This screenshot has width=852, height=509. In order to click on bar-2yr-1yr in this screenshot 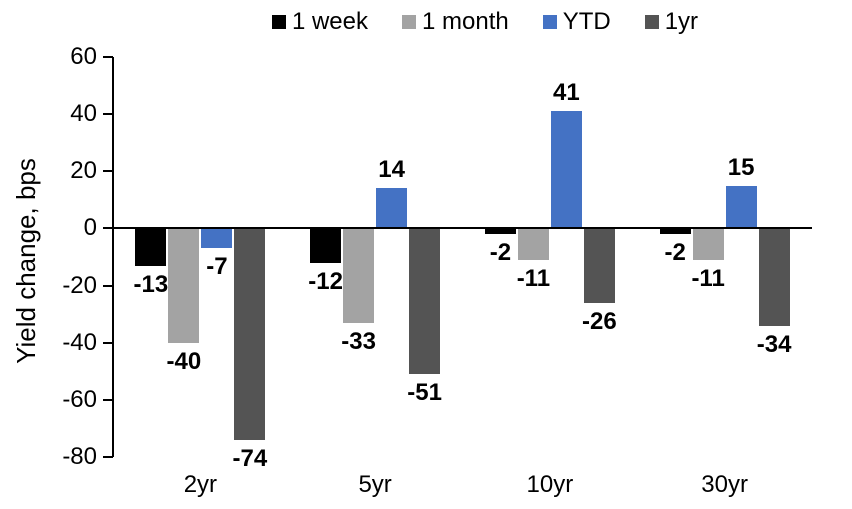, I will do `click(250, 334)`.